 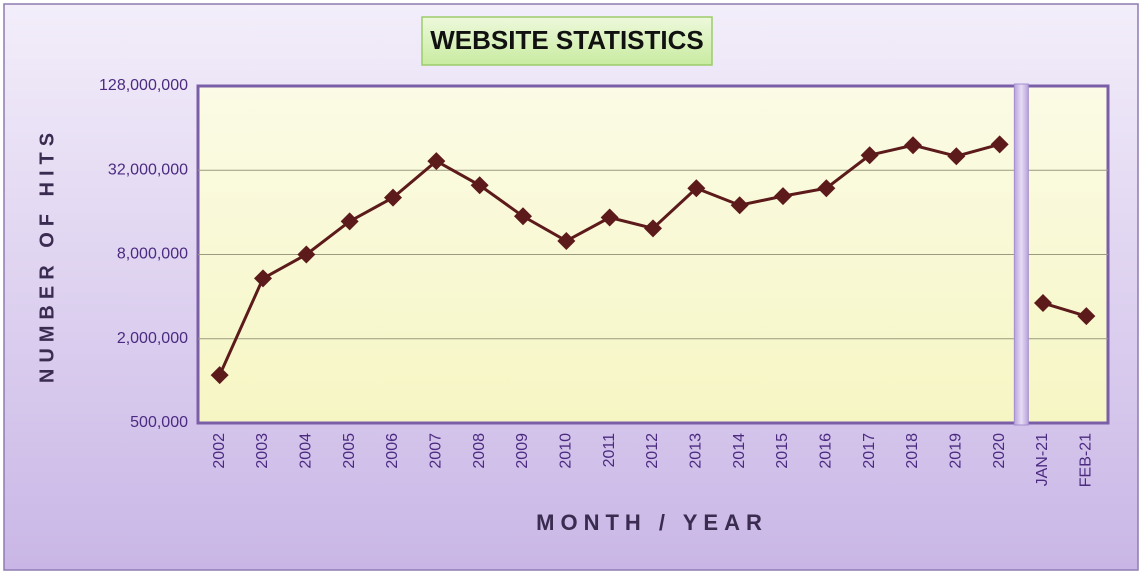 What do you see at coordinates (912, 451) in the screenshot?
I see `x-tick-label: 2018` at bounding box center [912, 451].